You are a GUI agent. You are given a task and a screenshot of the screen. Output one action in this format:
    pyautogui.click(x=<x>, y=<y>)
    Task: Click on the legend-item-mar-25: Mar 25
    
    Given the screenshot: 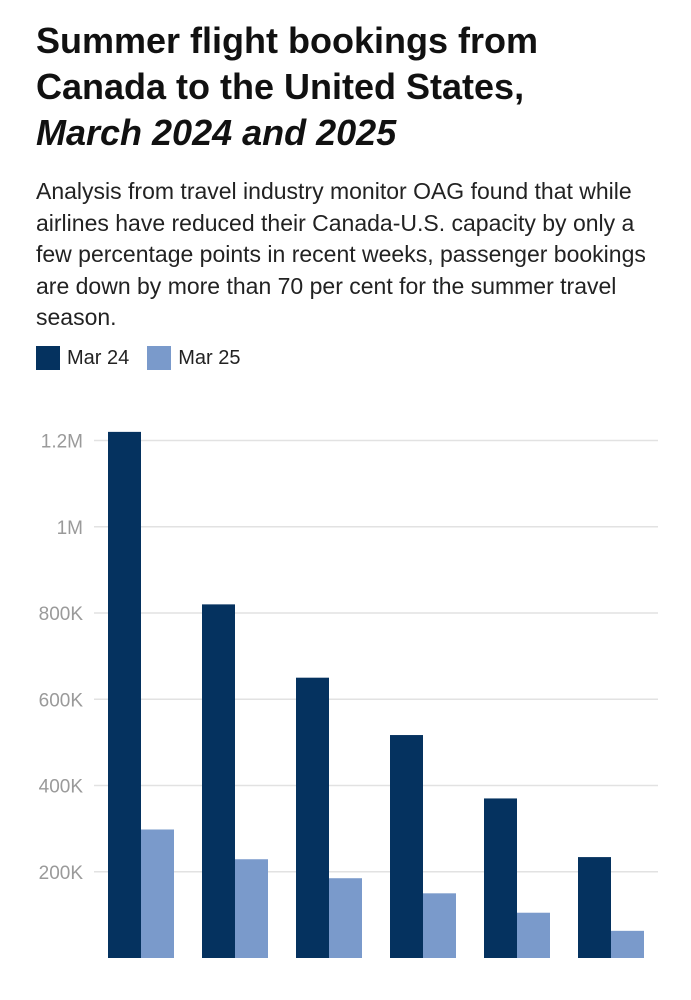 What is the action you would take?
    pyautogui.click(x=194, y=358)
    